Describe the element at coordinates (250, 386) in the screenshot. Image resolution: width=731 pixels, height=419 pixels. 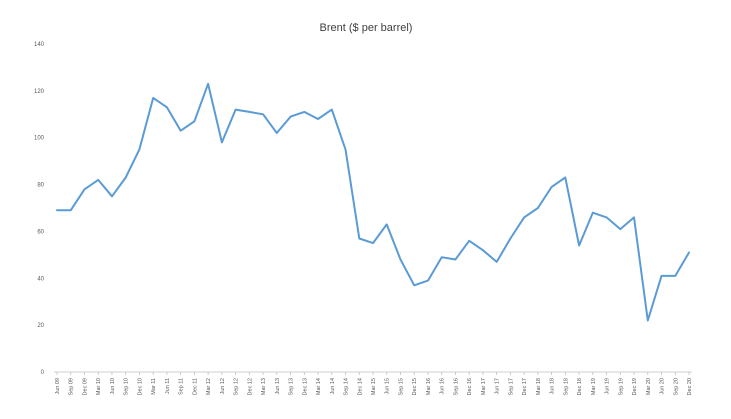
I see `x-tick-label: Dec 12` at that location.